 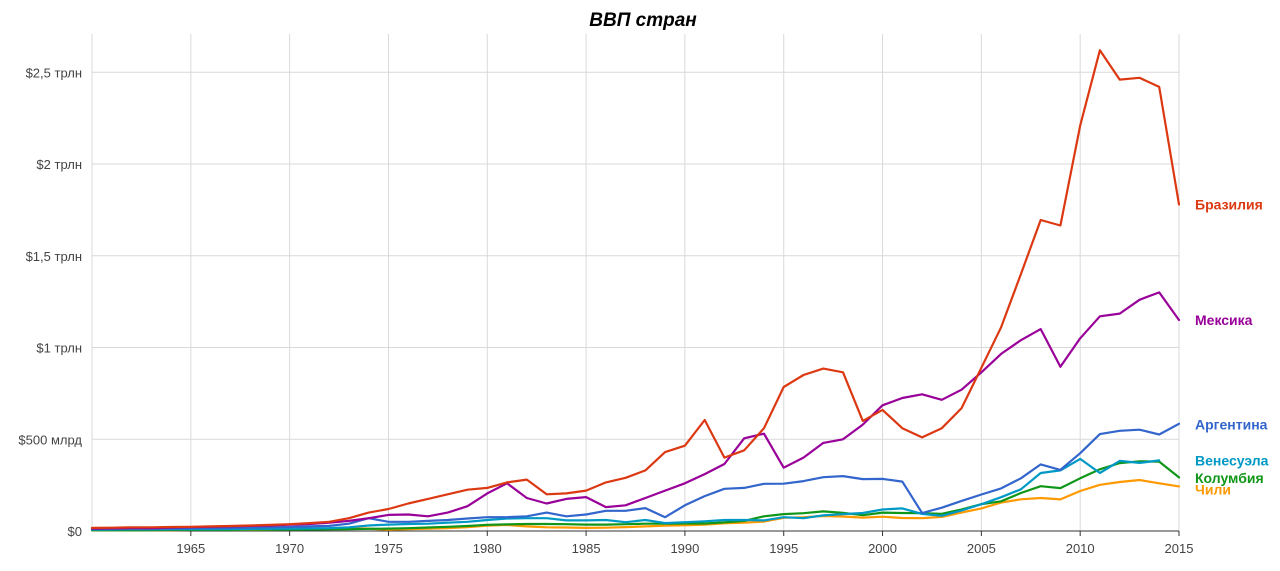 I want to click on x-tick-label: 1990, so click(x=684, y=548).